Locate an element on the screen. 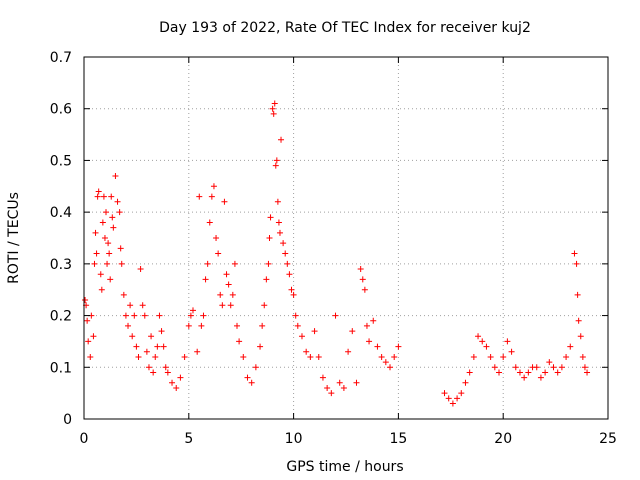 This screenshot has height=480, width=640. x-tick-label: 10 is located at coordinates (294, 439).